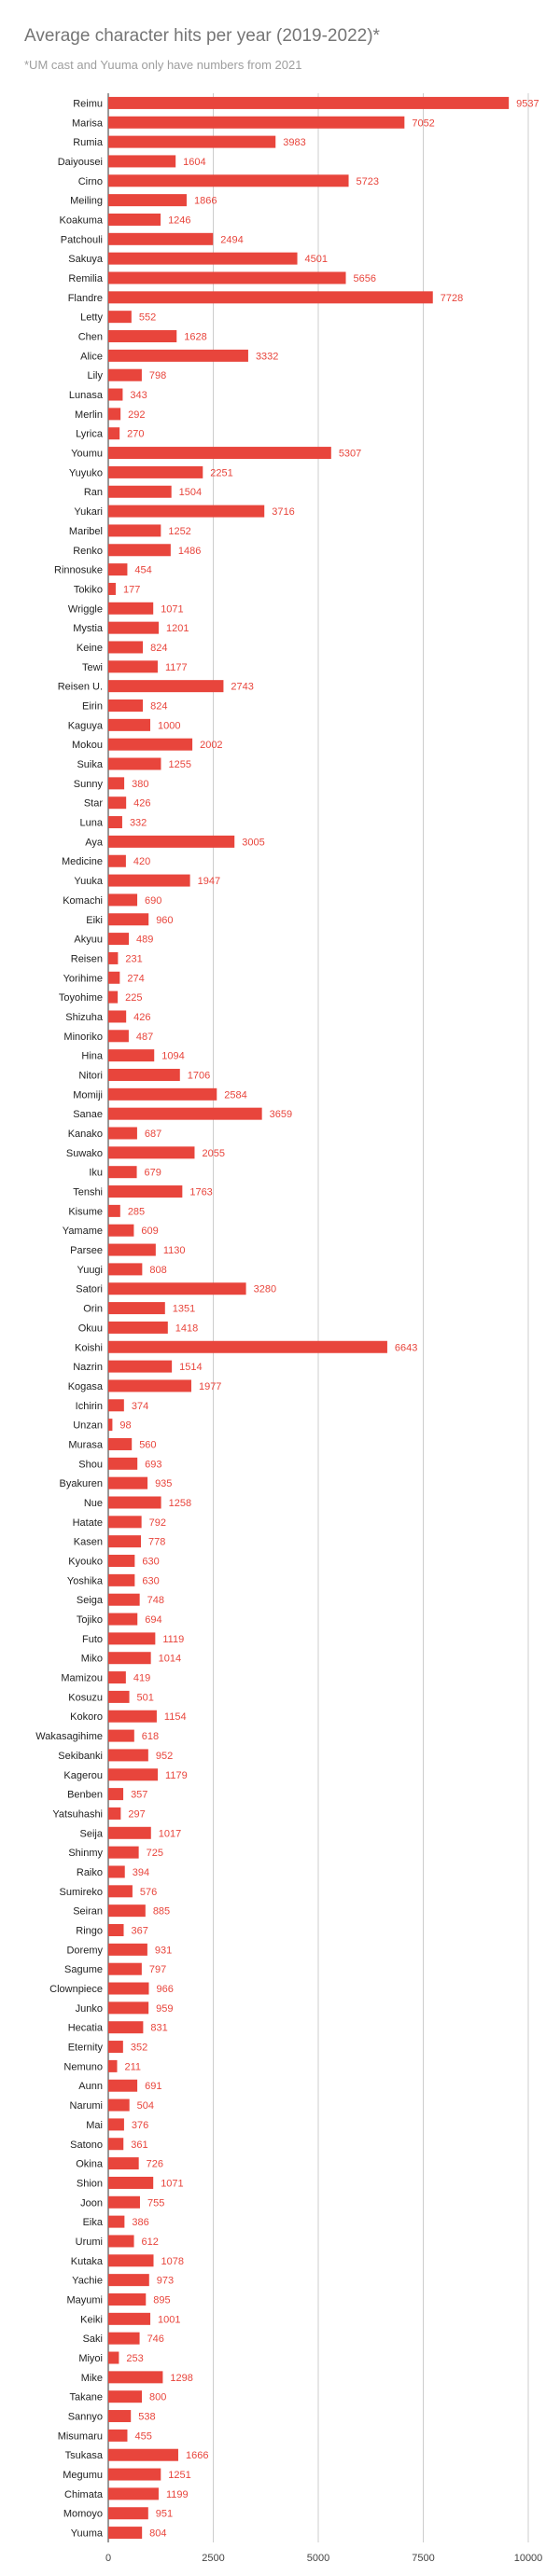 The image size is (560, 2576). I want to click on value-label: 824, so click(158, 707).